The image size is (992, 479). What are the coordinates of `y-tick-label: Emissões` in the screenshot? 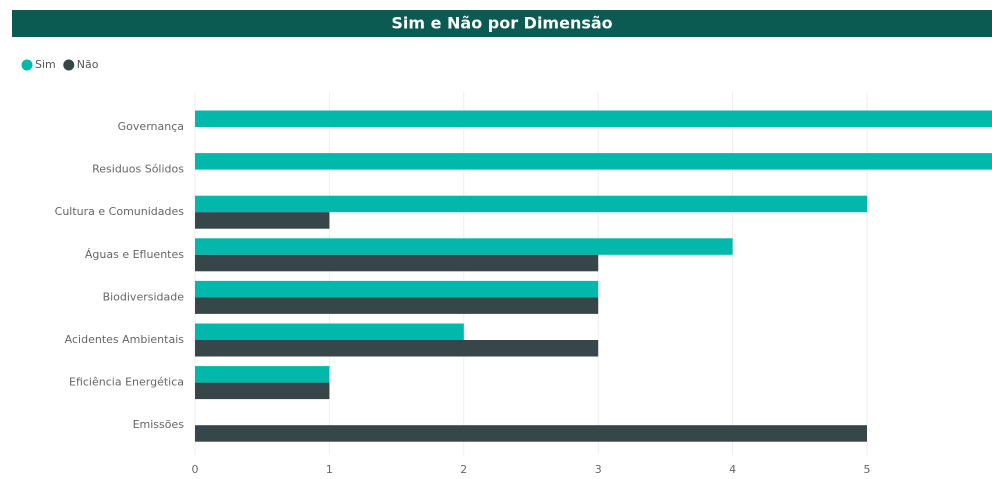 It's located at (159, 424).